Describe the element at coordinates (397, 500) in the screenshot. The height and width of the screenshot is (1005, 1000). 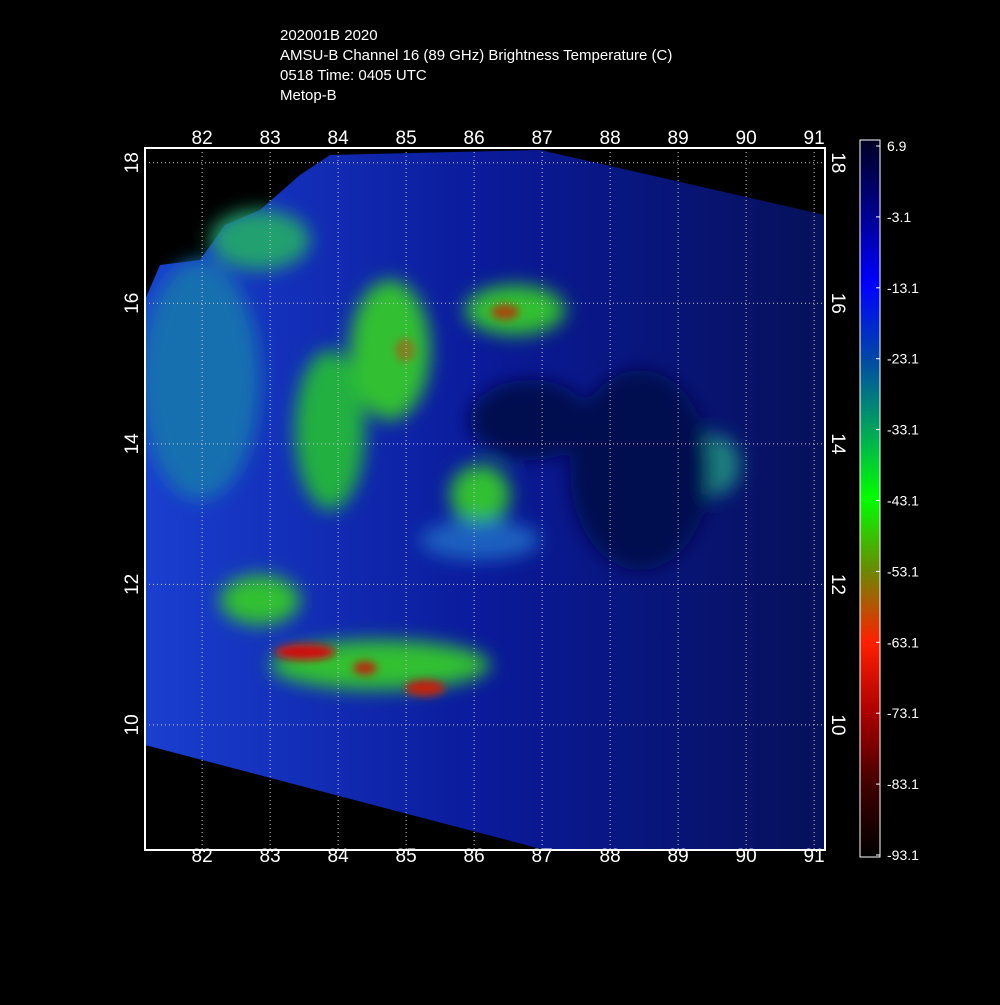
I see `cold-cores` at that location.